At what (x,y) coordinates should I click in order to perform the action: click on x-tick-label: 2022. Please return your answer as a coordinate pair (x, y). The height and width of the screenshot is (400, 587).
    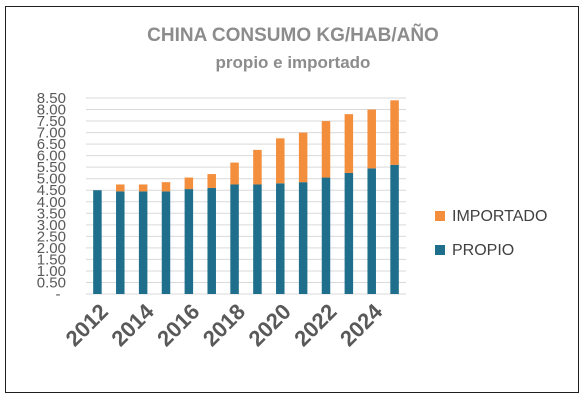
    Looking at the image, I should click on (315, 325).